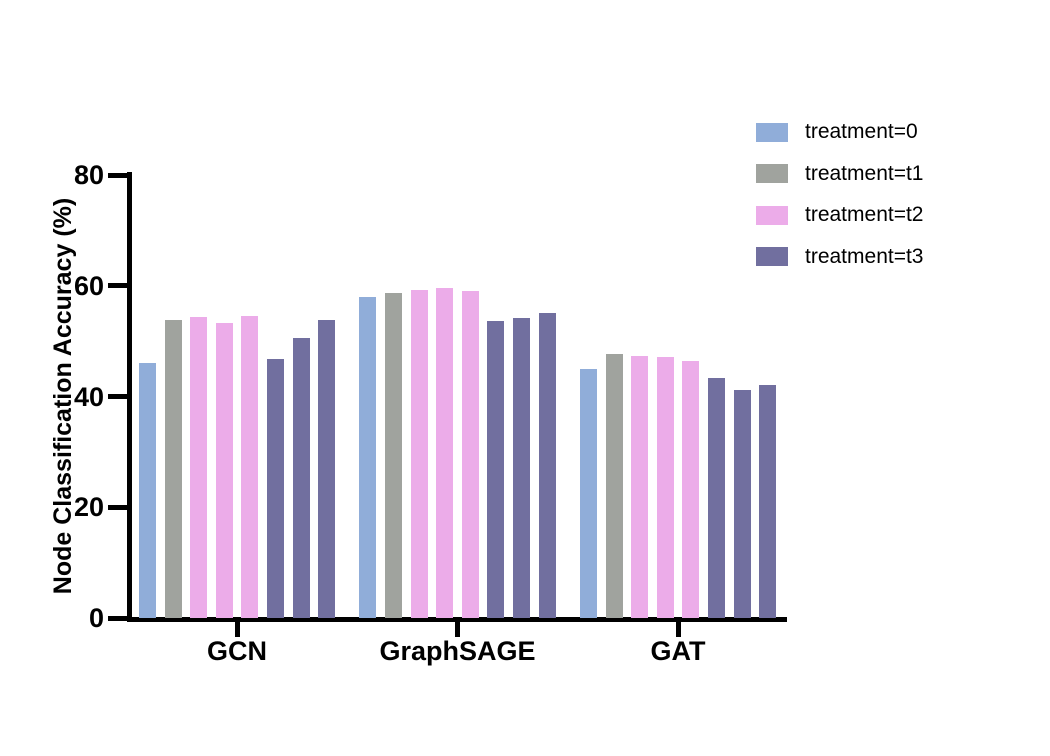 The image size is (1050, 756). Describe the element at coordinates (88, 507) in the screenshot. I see `y-tick-label: 20` at that location.